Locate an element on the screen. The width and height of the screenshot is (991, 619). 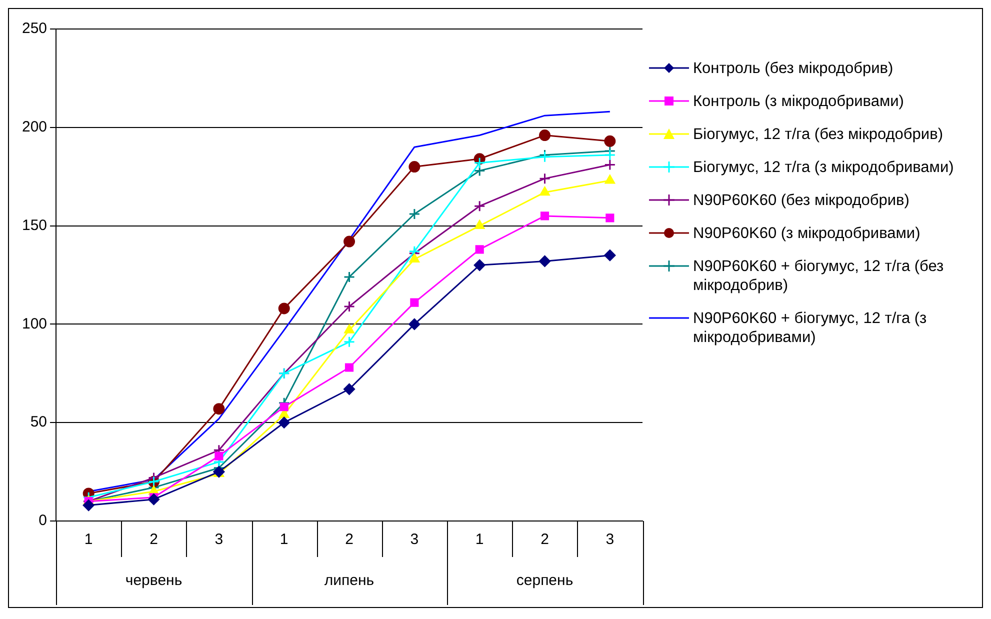
legend-label: N90P60K60 (без мікродобрив) is located at coordinates (801, 200).